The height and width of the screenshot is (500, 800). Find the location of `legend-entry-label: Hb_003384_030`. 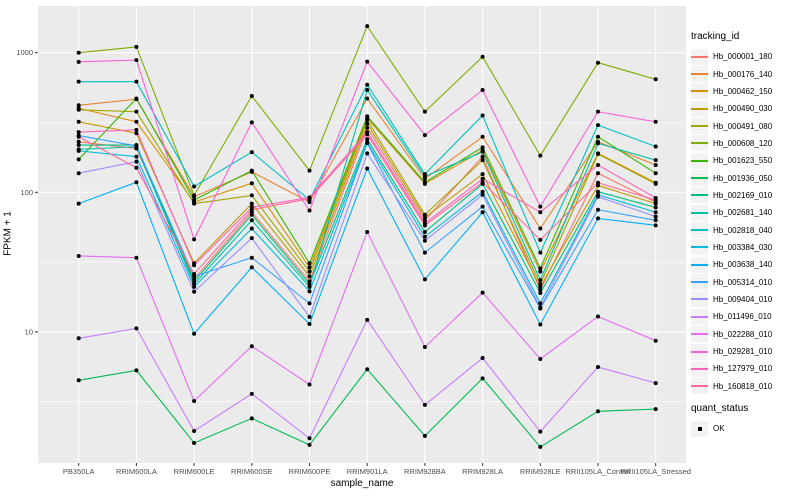

legend-entry-label: Hb_003384_030 is located at coordinates (743, 247).